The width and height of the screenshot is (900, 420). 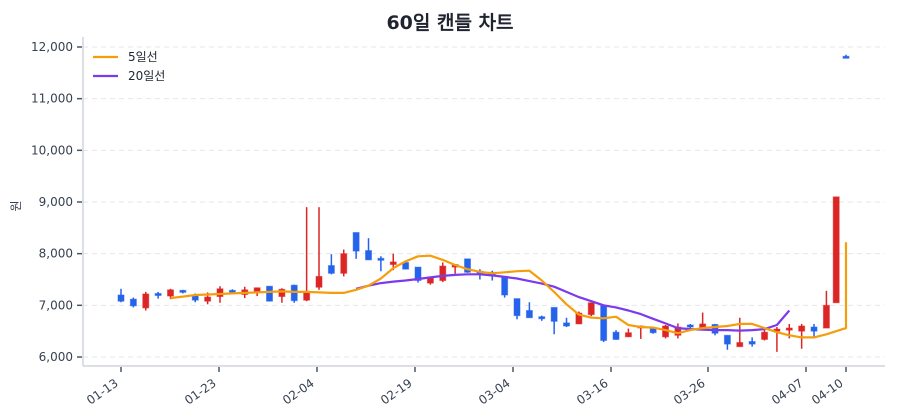 I want to click on y-tick-label: 11,000, so click(x=52, y=99).